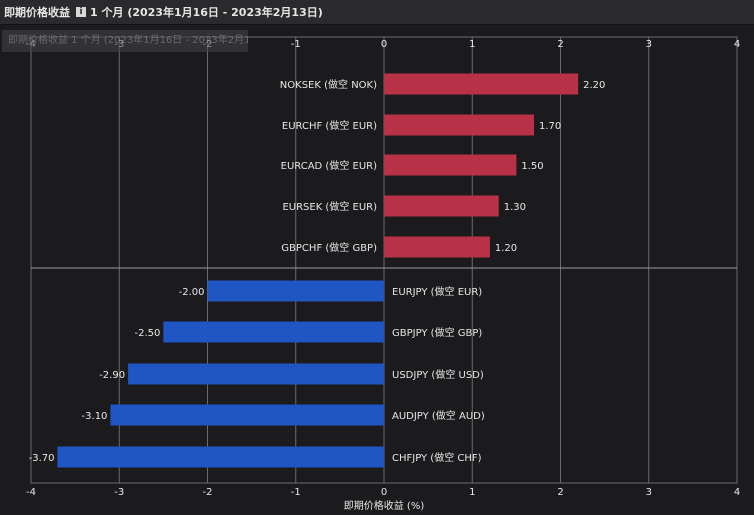  What do you see at coordinates (384, 505) in the screenshot?
I see `x-axis-label: 即期价格收益 (%)` at bounding box center [384, 505].